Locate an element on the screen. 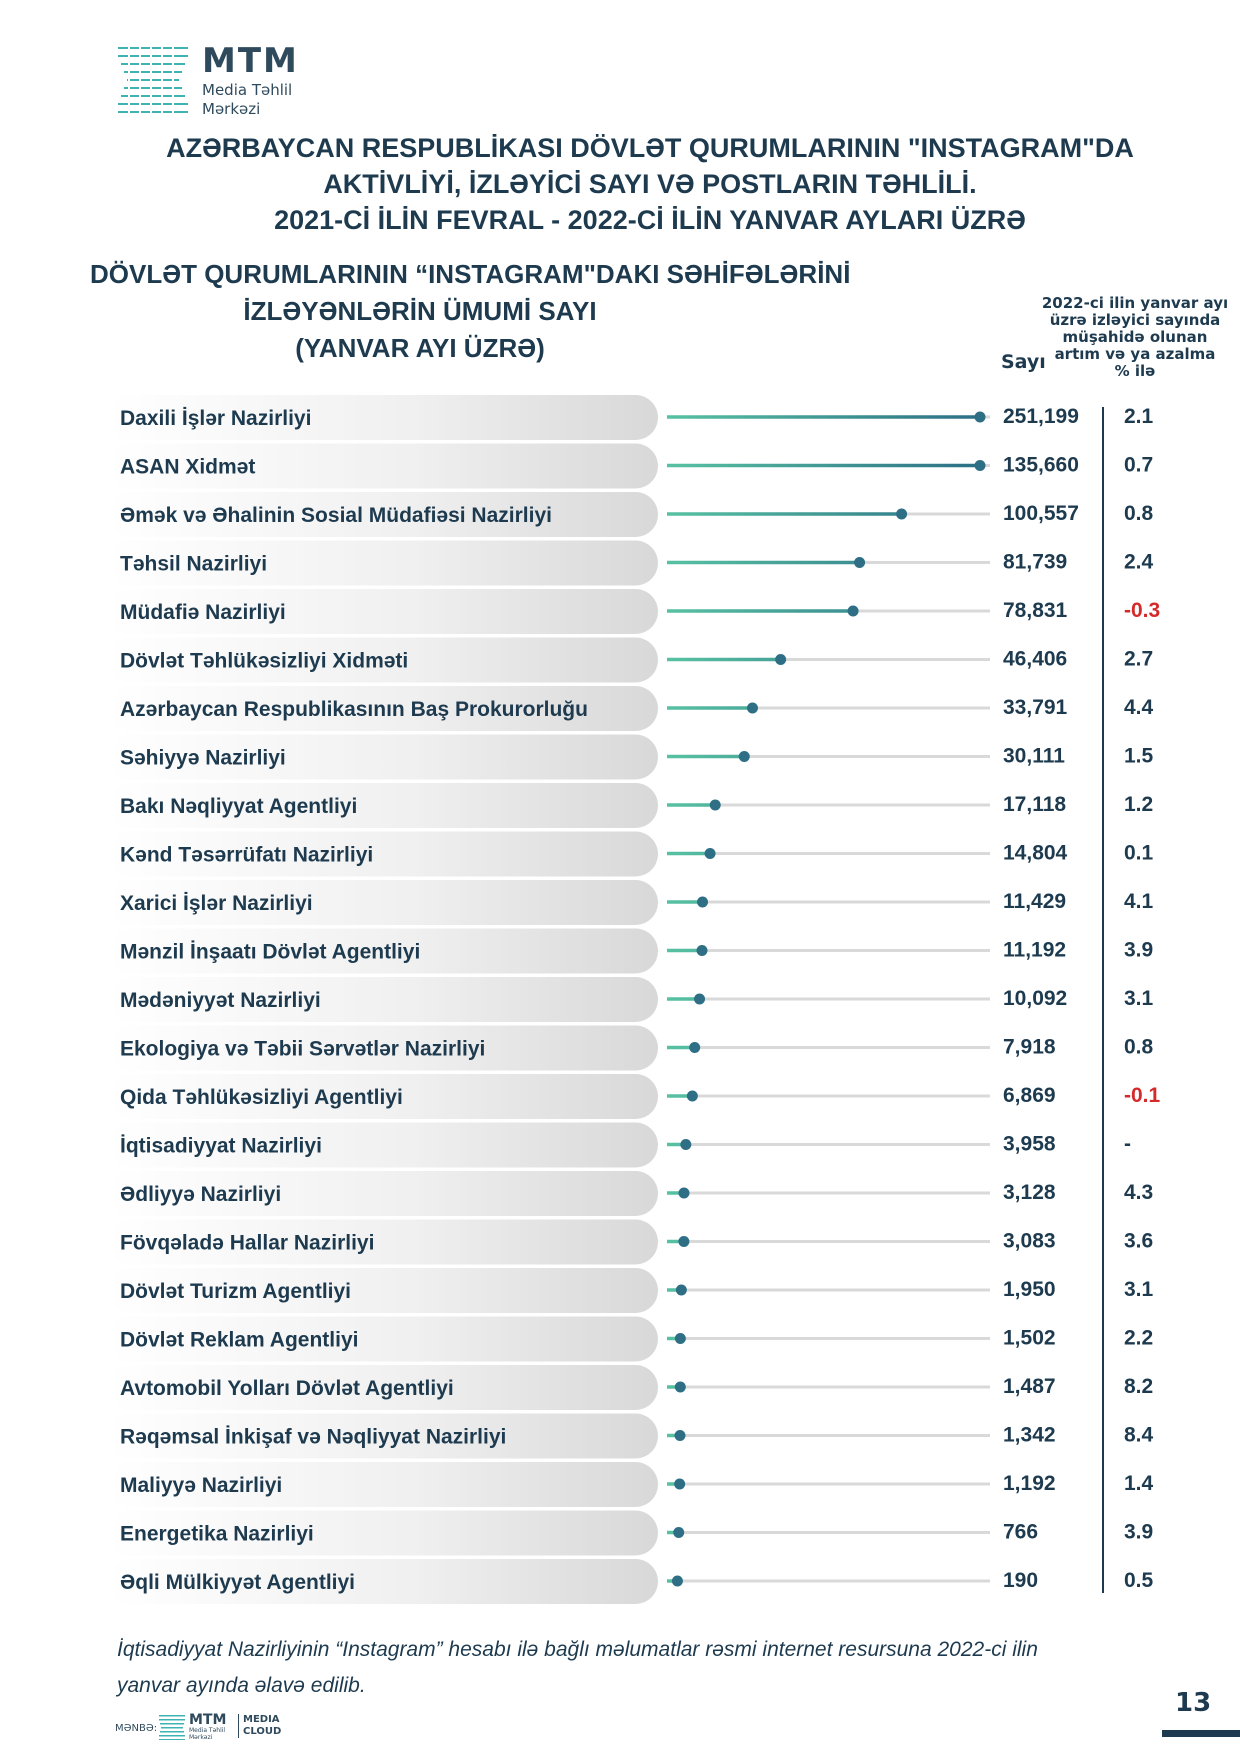 The height and width of the screenshot is (1754, 1240). footer-logo-subtitle: Media Təhlil Mərkəzi is located at coordinates (207, 1734).